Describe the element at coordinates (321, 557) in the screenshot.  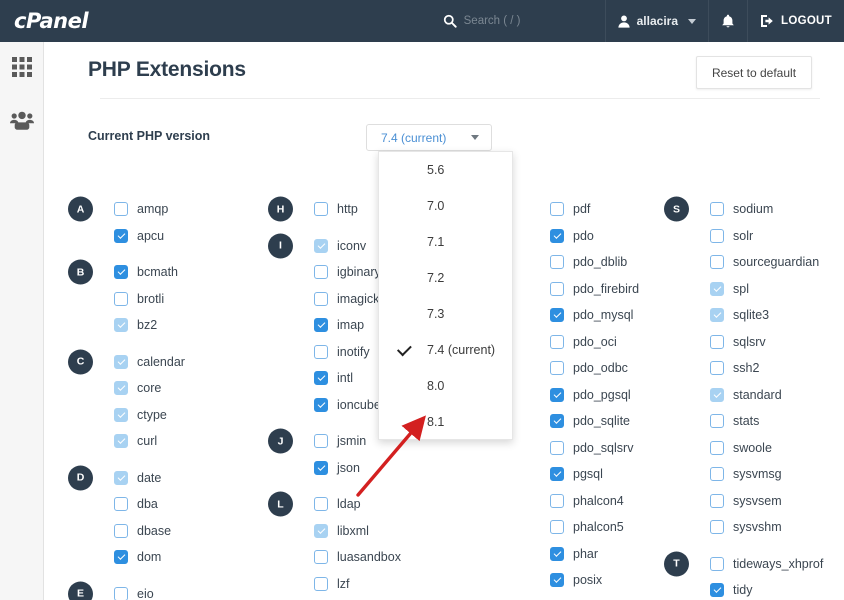
I see `checkbox-luasandbox` at that location.